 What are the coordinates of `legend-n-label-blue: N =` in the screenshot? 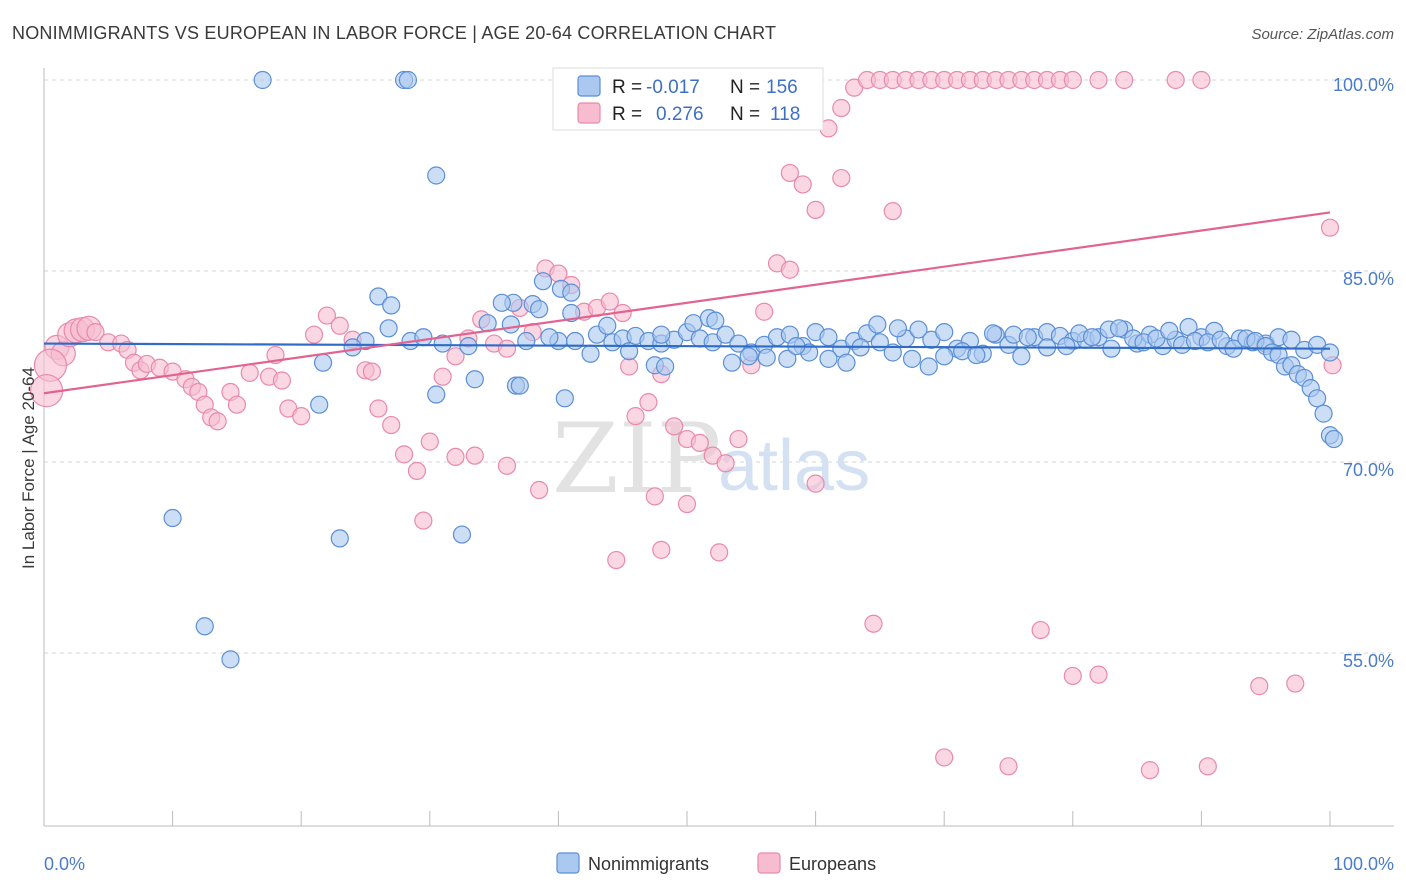 It's located at (745, 87).